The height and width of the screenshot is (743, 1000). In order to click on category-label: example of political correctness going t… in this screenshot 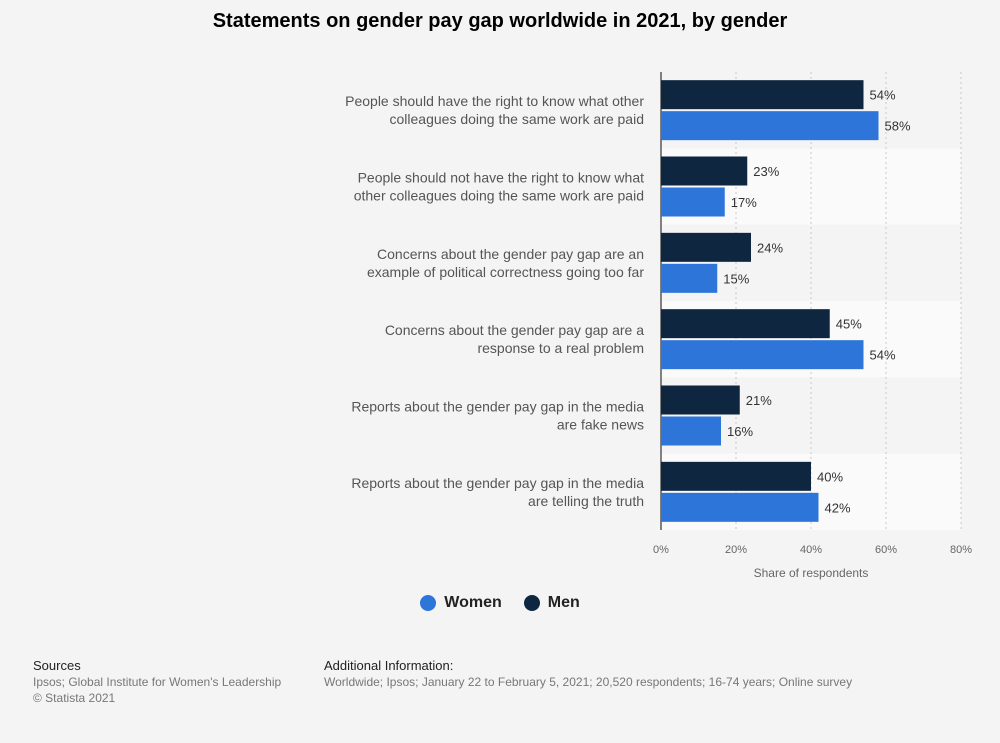, I will do `click(505, 272)`.